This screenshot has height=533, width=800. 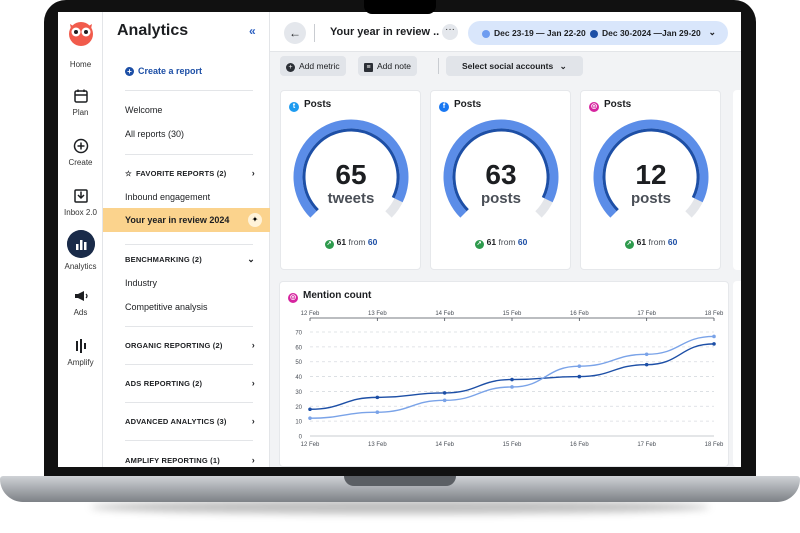 What do you see at coordinates (141, 283) in the screenshot?
I see `sidebar-item-industry: Industry` at bounding box center [141, 283].